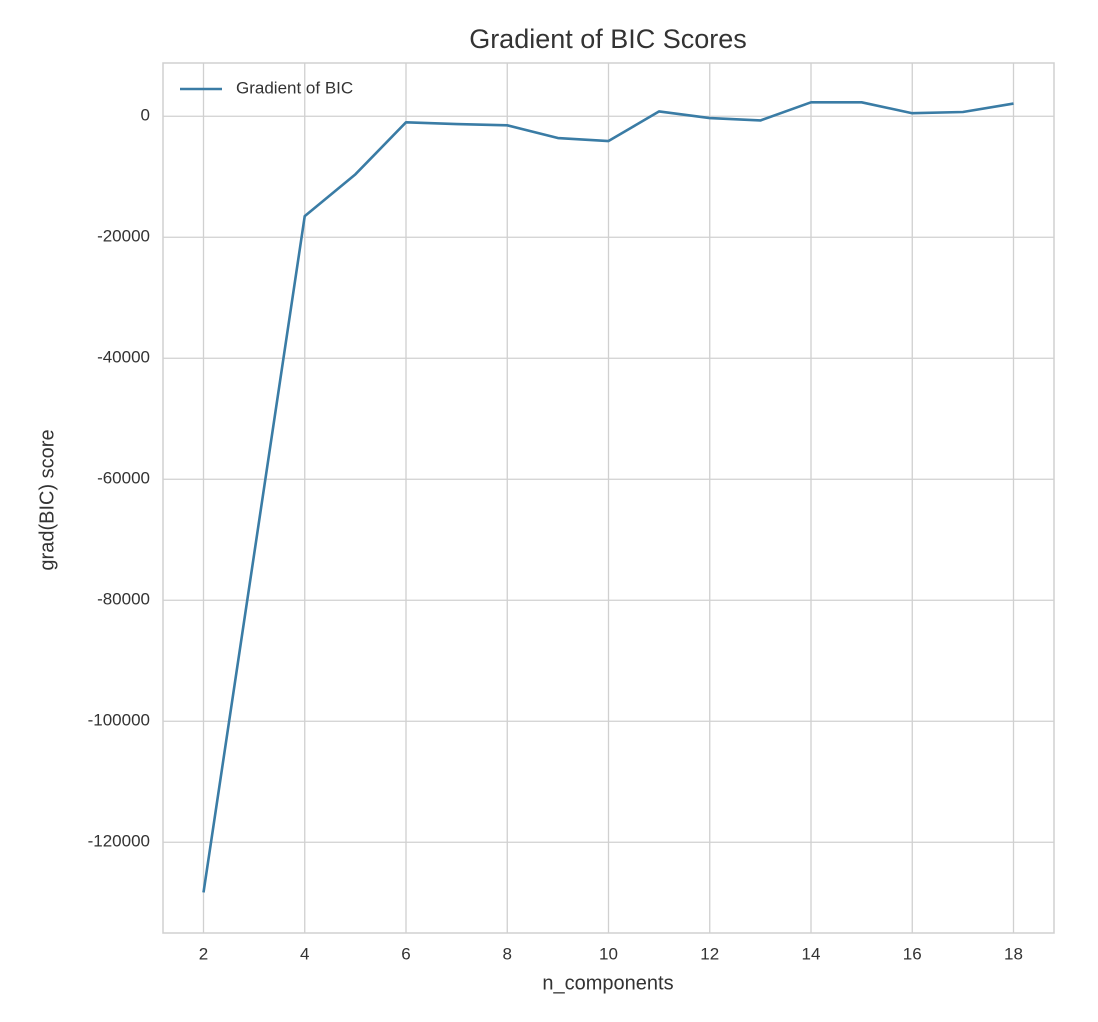 This screenshot has height=1022, width=1098. What do you see at coordinates (304, 953) in the screenshot?
I see `x-tick-label: 4` at bounding box center [304, 953].